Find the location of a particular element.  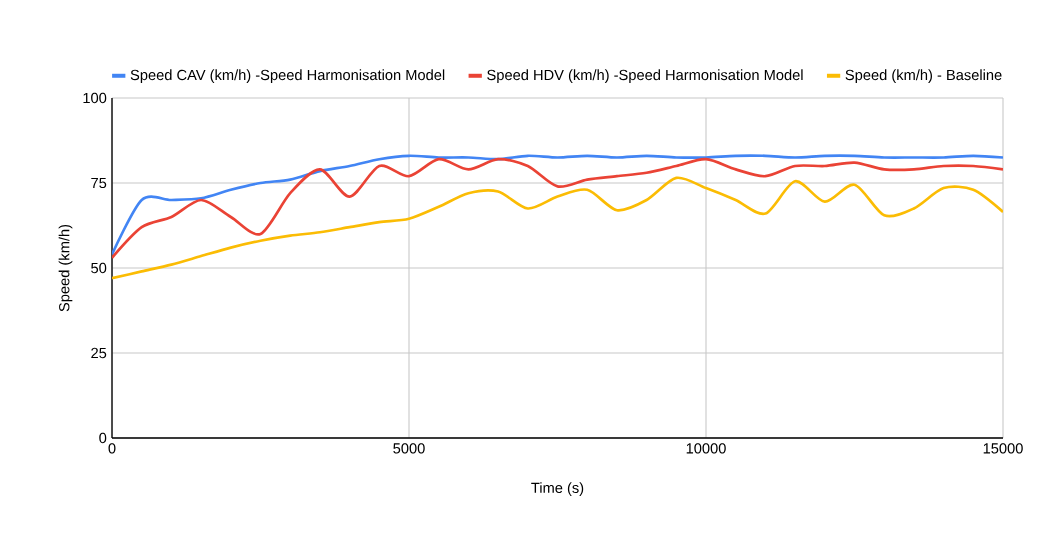

x-axis-title: Time (s) is located at coordinates (557, 489).